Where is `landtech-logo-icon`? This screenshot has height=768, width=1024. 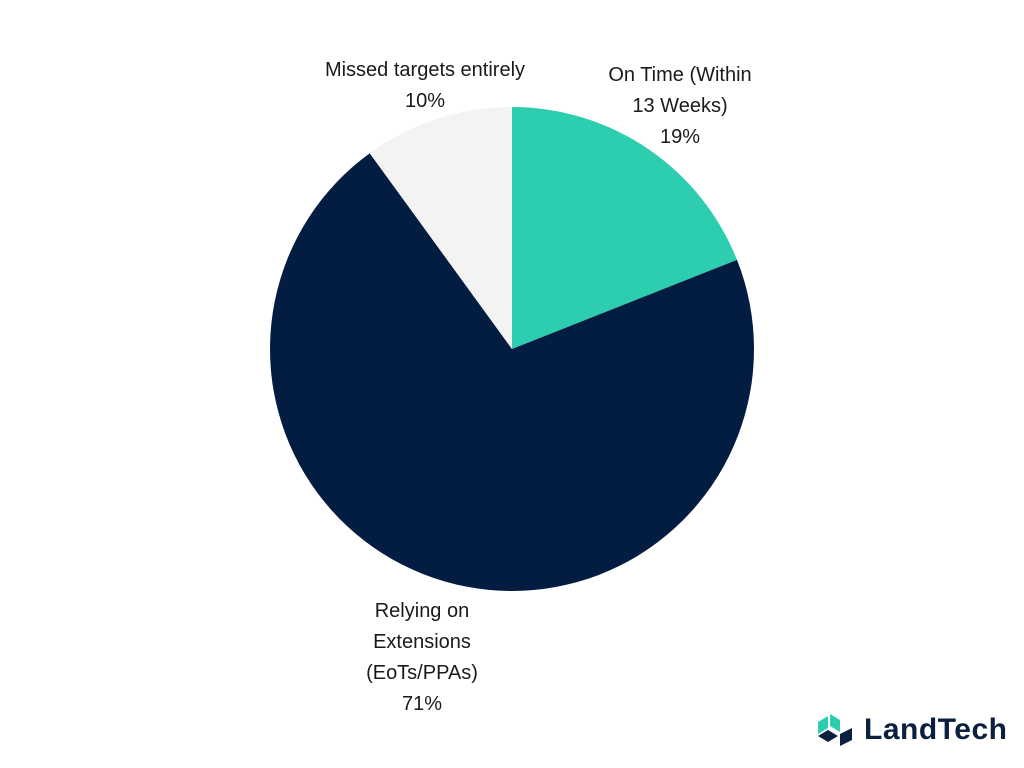
landtech-logo-icon is located at coordinates (835, 730).